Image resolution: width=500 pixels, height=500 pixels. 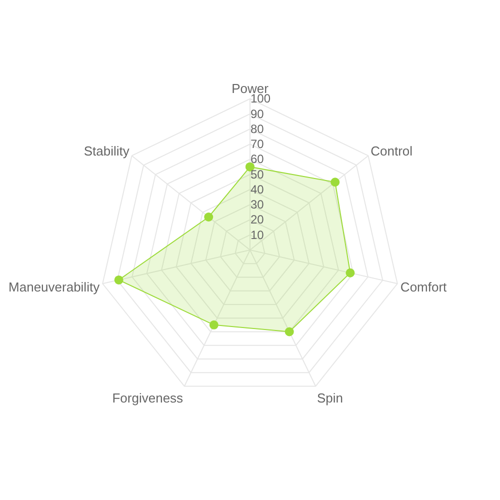 What do you see at coordinates (257, 129) in the screenshot?
I see `y-tick-label: 80` at bounding box center [257, 129].